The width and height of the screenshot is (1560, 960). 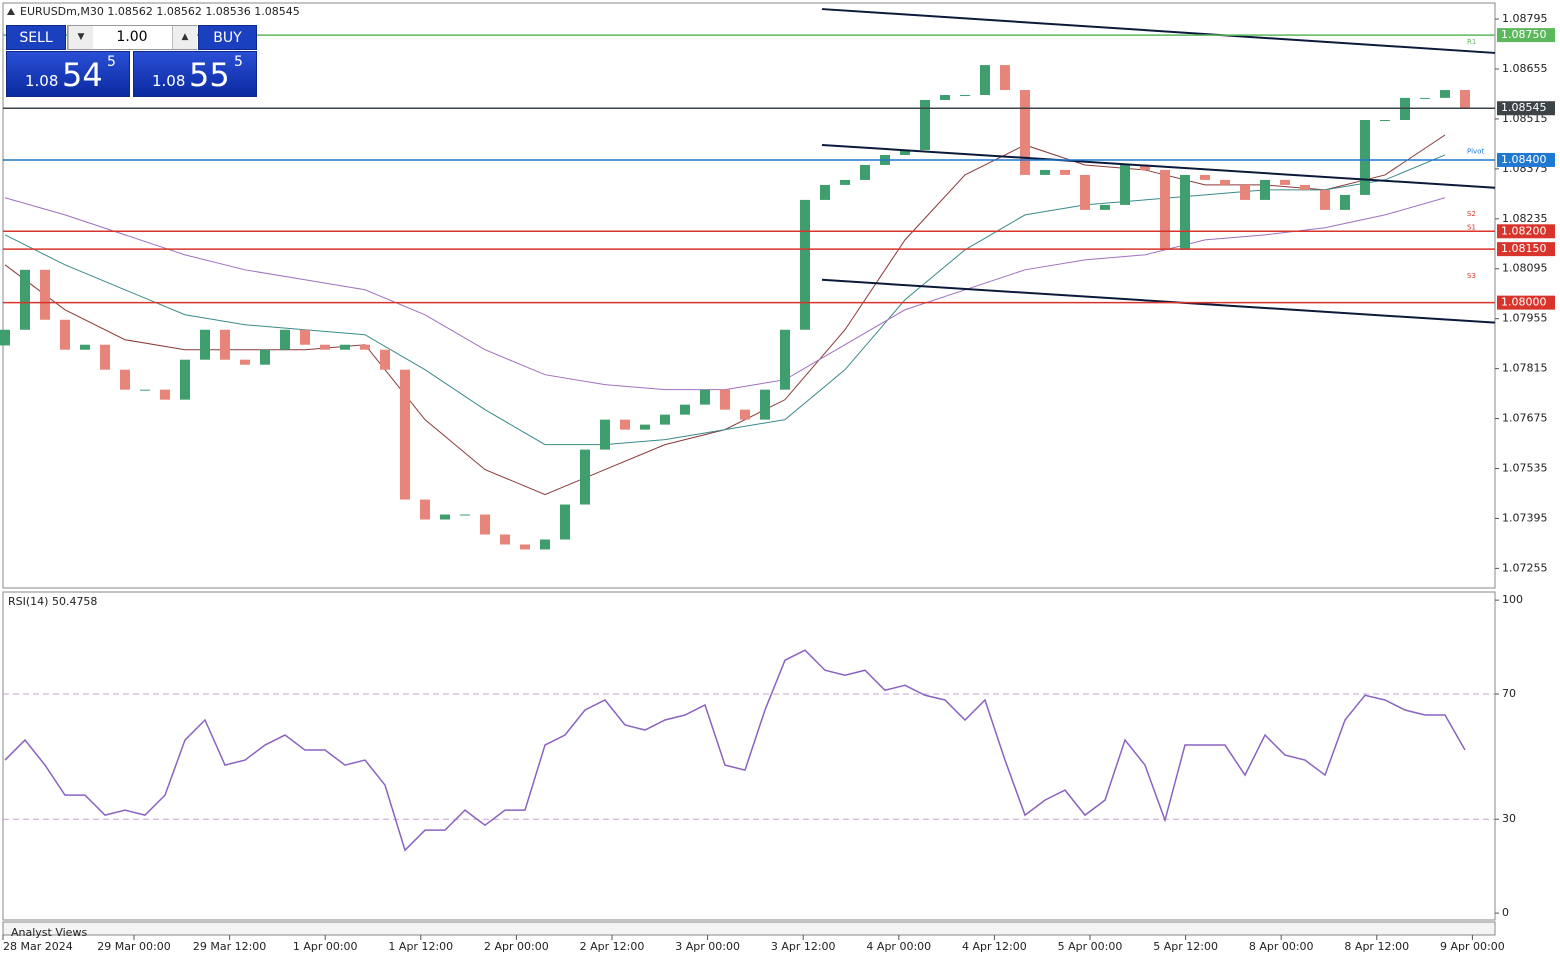 What do you see at coordinates (1524, 34) in the screenshot?
I see `level-label: 1.08750` at bounding box center [1524, 34].